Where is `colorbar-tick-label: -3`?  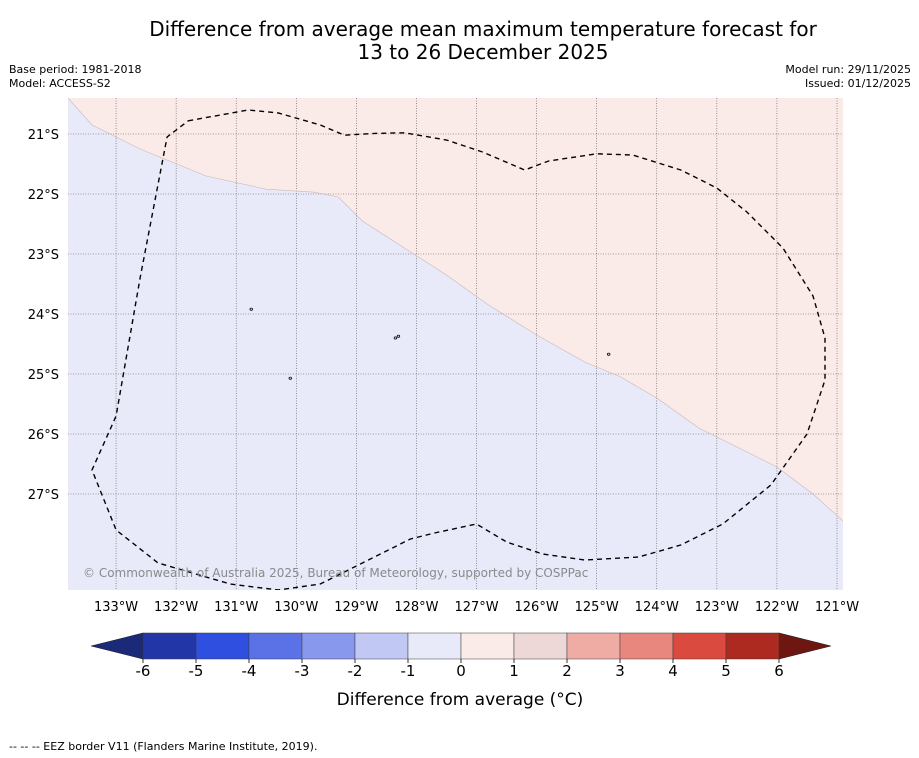
colorbar-tick-label: -3 is located at coordinates (302, 671).